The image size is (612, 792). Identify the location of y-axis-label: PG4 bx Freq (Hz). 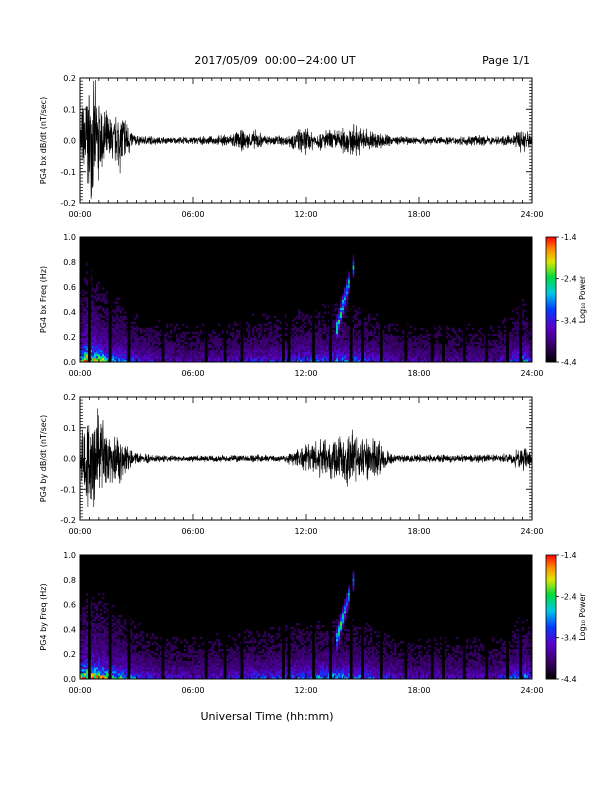
(43, 299).